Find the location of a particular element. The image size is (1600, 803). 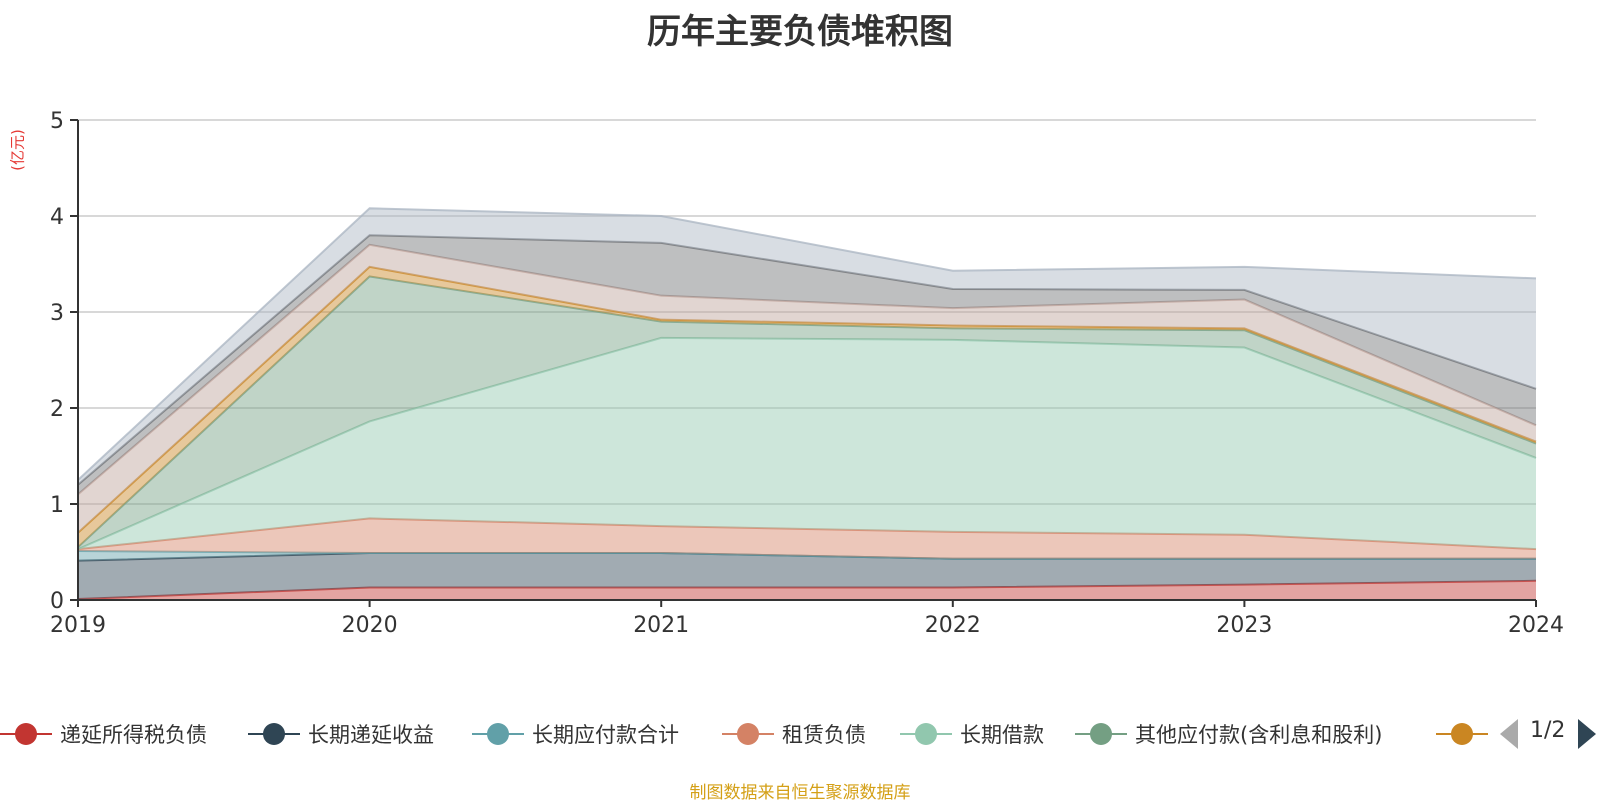

y-tick-label: 5 is located at coordinates (57, 121).